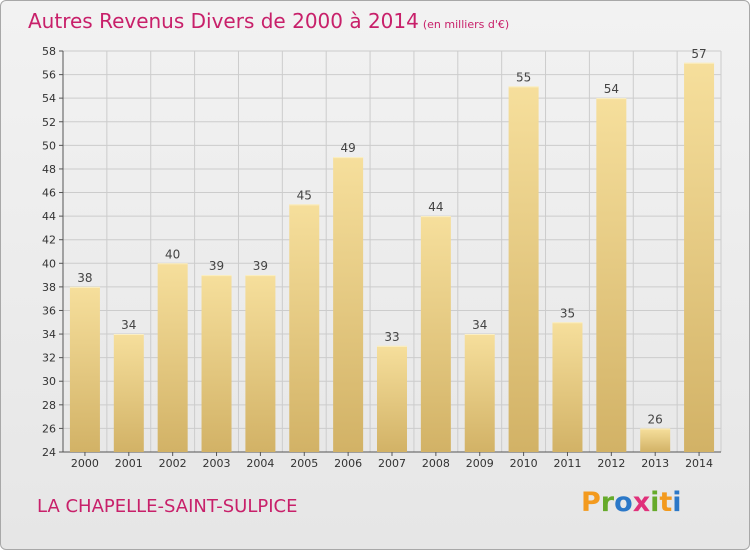 This screenshot has width=750, height=550. Describe the element at coordinates (49, 287) in the screenshot. I see `y-tick-label: 38` at that location.